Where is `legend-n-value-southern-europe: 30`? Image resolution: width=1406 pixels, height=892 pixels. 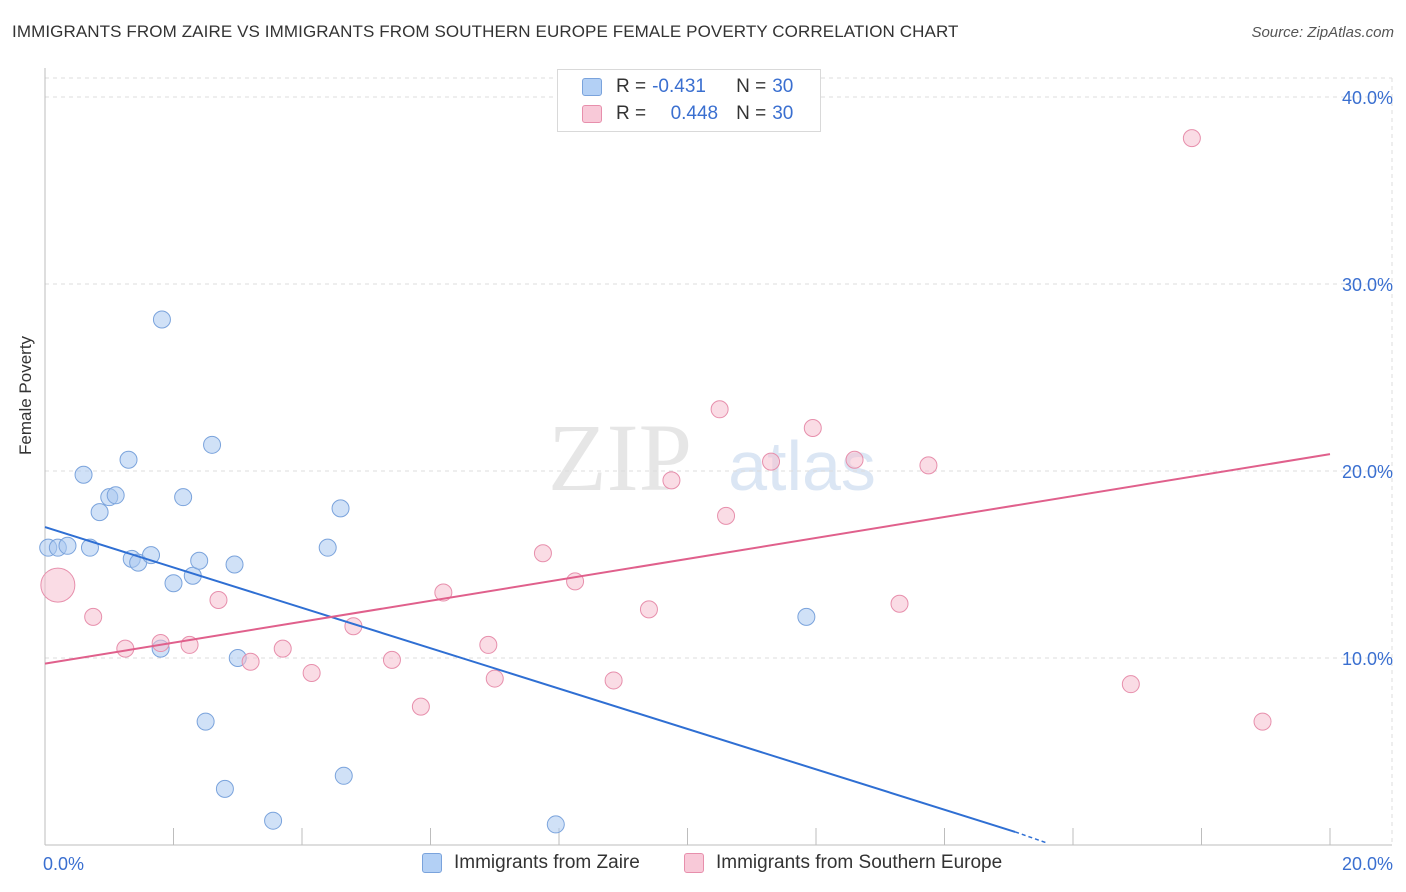
legend-n-value-southern-europe: 30 is located at coordinates (783, 113).